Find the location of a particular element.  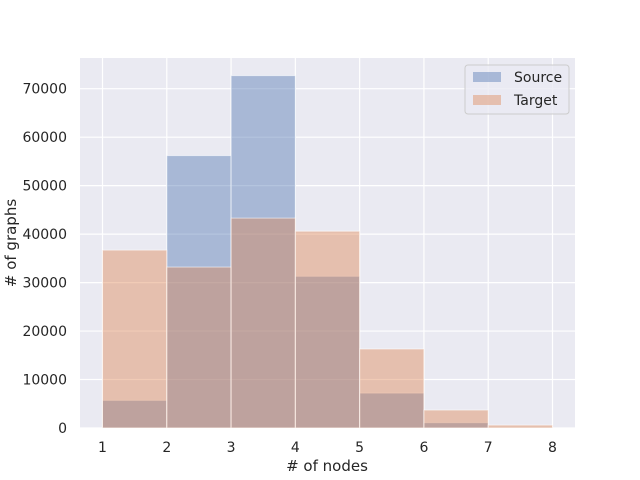

x-tick-label: 1 is located at coordinates (102, 448).